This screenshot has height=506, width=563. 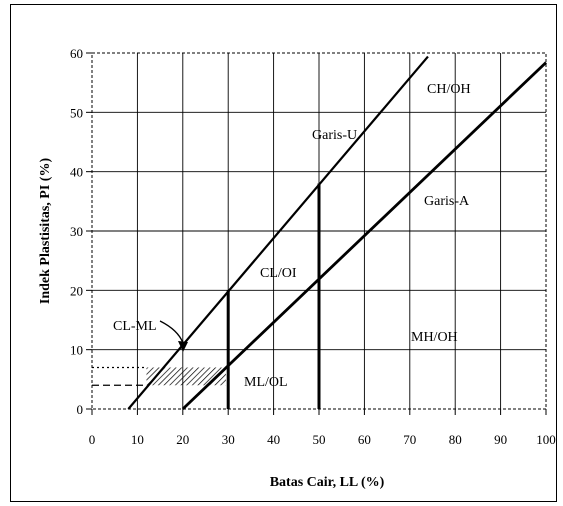 What do you see at coordinates (76, 231) in the screenshot?
I see `y-tick-label: 30` at bounding box center [76, 231].